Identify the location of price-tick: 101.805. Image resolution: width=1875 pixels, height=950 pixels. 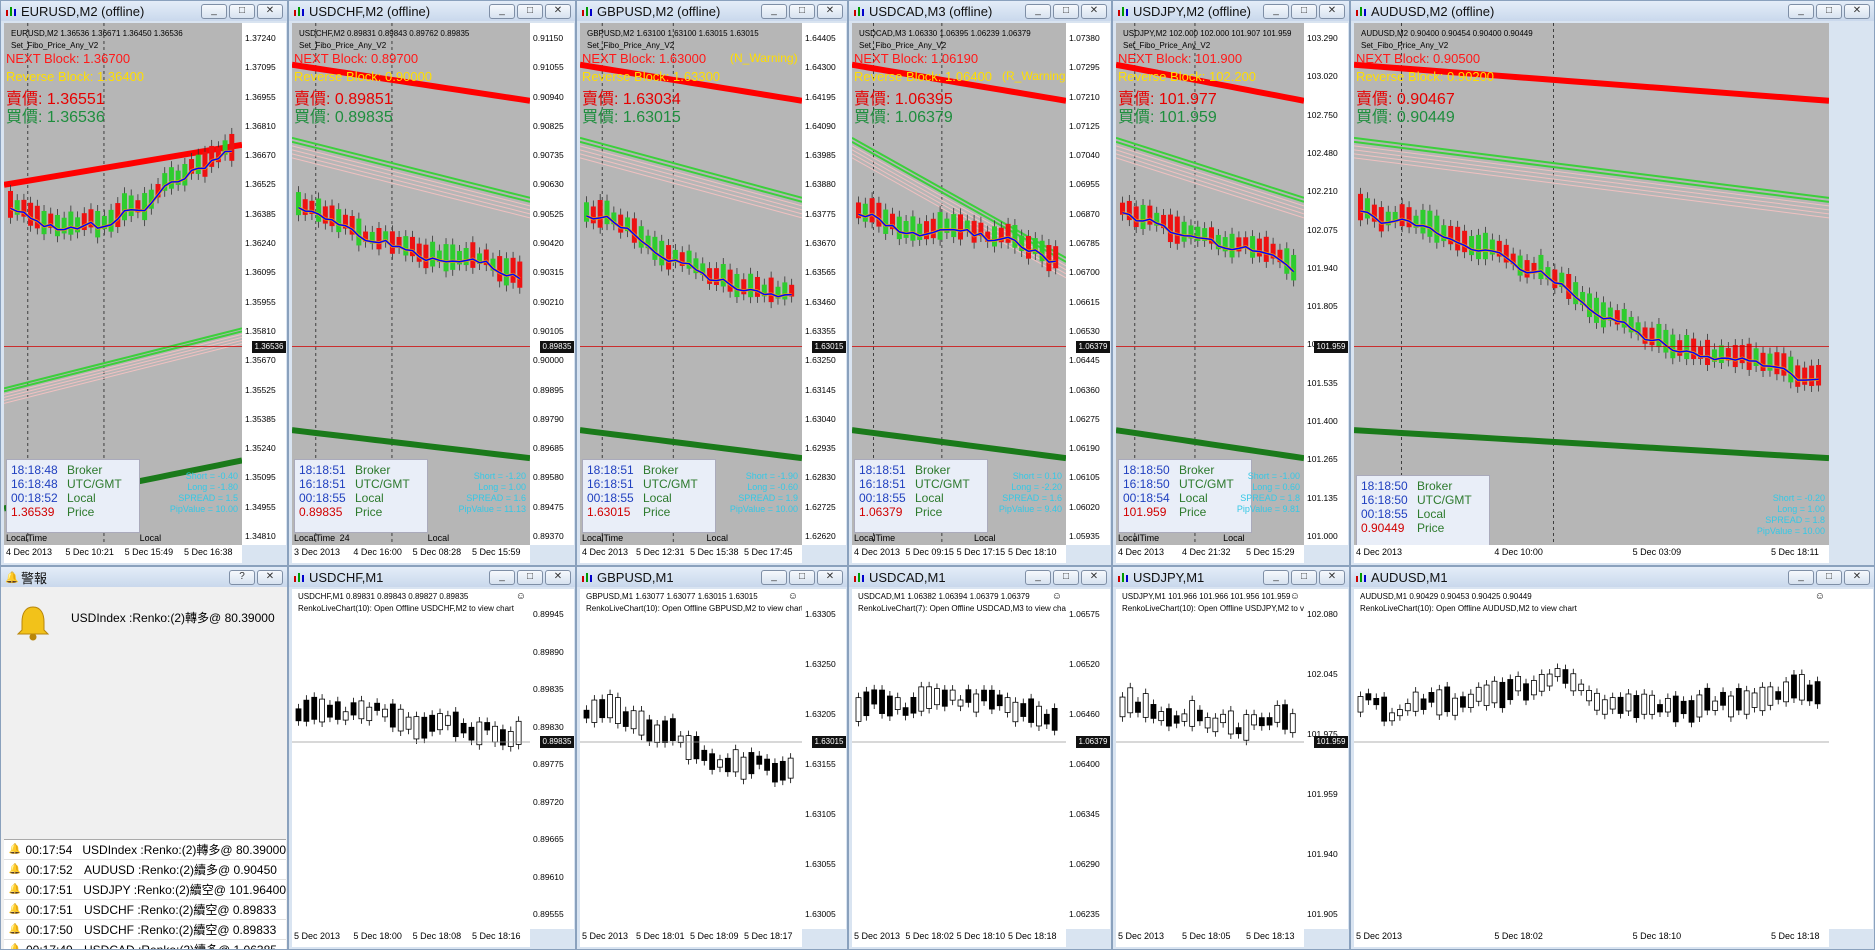
(1322, 306).